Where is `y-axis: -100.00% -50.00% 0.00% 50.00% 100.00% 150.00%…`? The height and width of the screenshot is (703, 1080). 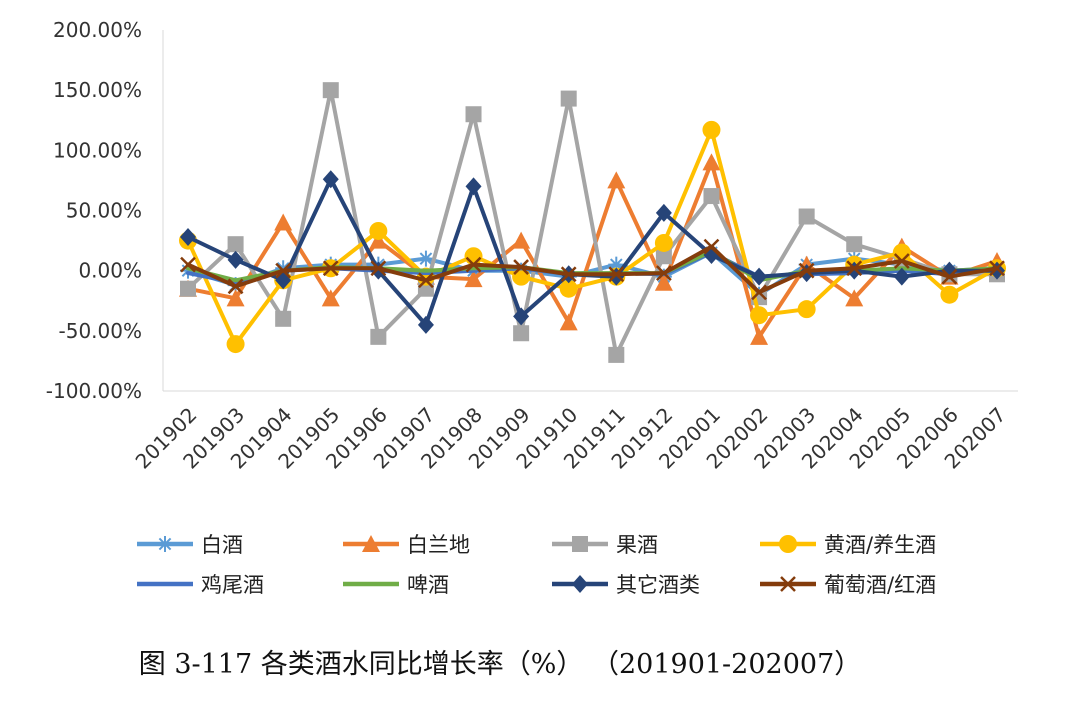
y-axis: -100.00% -50.00% 0.00% 50.00% 100.00% 150.00%… is located at coordinates (105, 210).